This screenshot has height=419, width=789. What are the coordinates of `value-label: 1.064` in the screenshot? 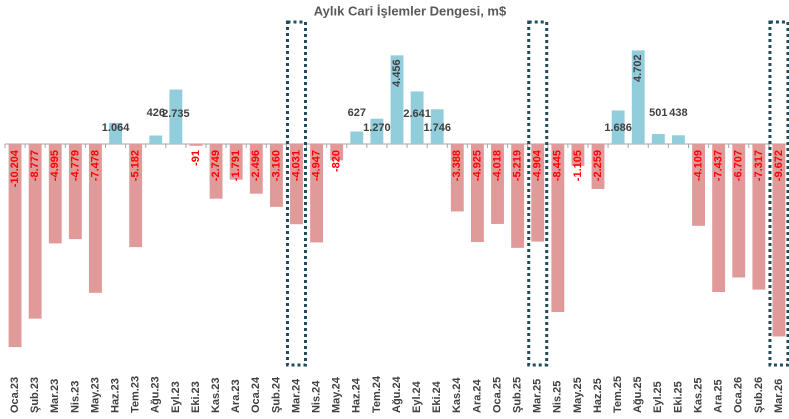 It's located at (116, 128).